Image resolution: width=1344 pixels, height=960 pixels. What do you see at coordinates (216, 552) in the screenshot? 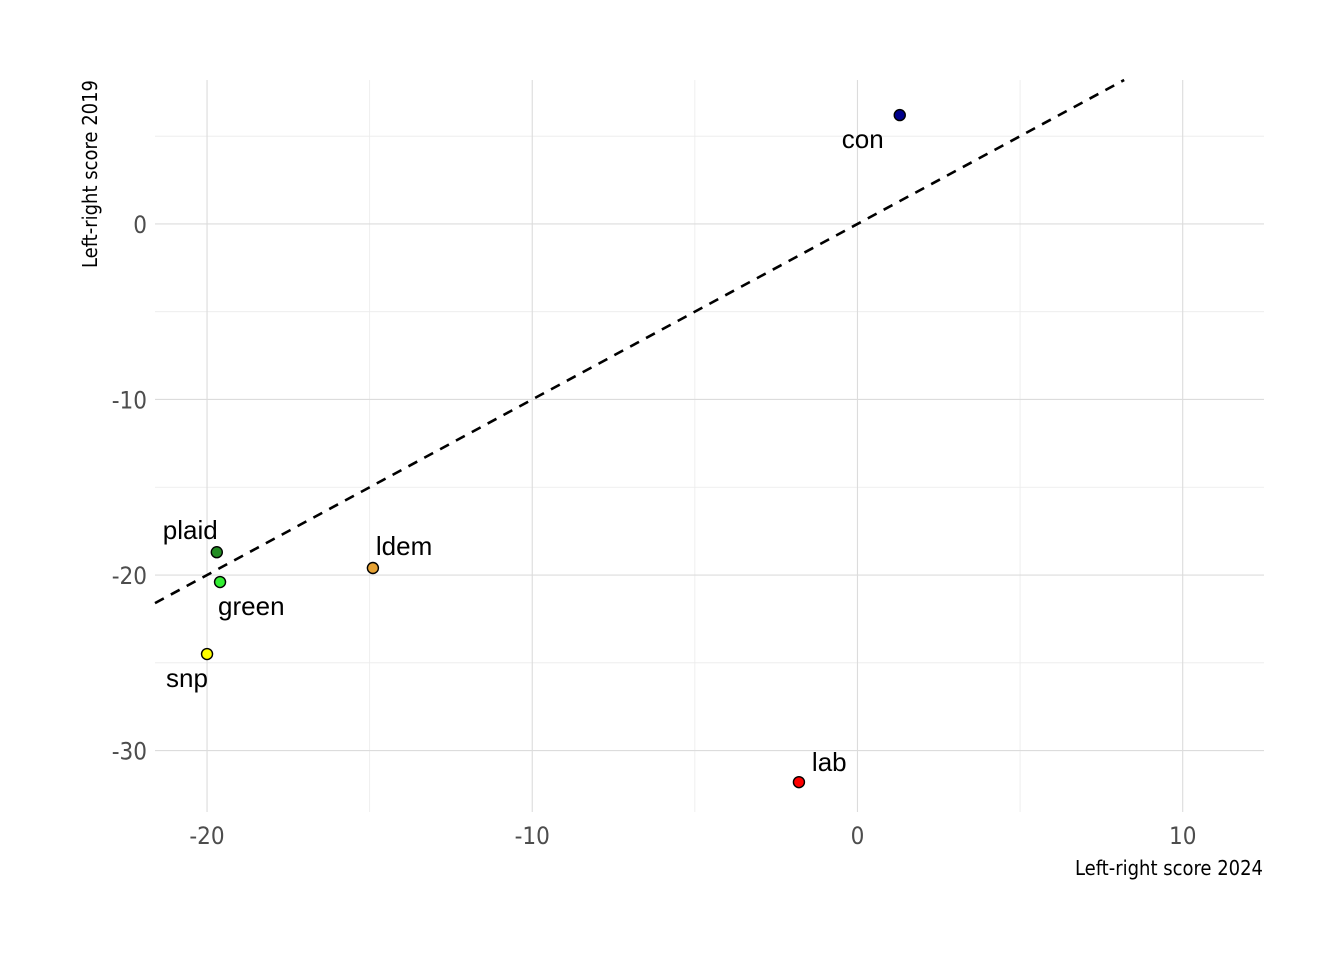
I see `point-plaid` at bounding box center [216, 552].